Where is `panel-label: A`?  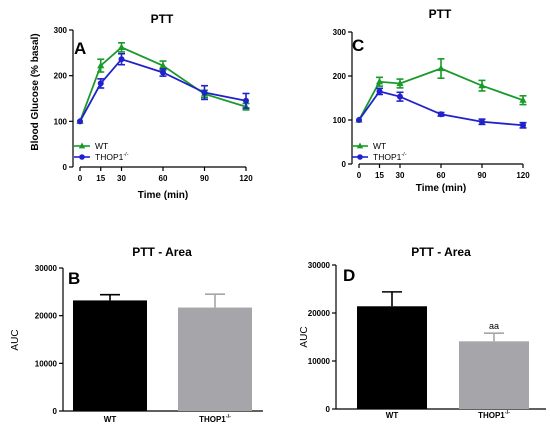
panel-label: A is located at coordinates (80, 48).